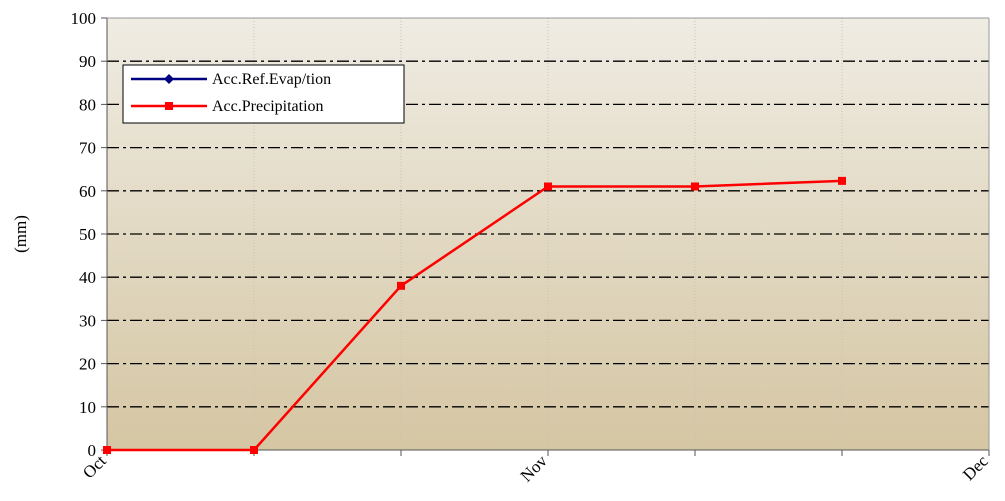 The width and height of the screenshot is (1005, 501). I want to click on x-tick-labels: Oct Nov Dec, so click(535, 468).